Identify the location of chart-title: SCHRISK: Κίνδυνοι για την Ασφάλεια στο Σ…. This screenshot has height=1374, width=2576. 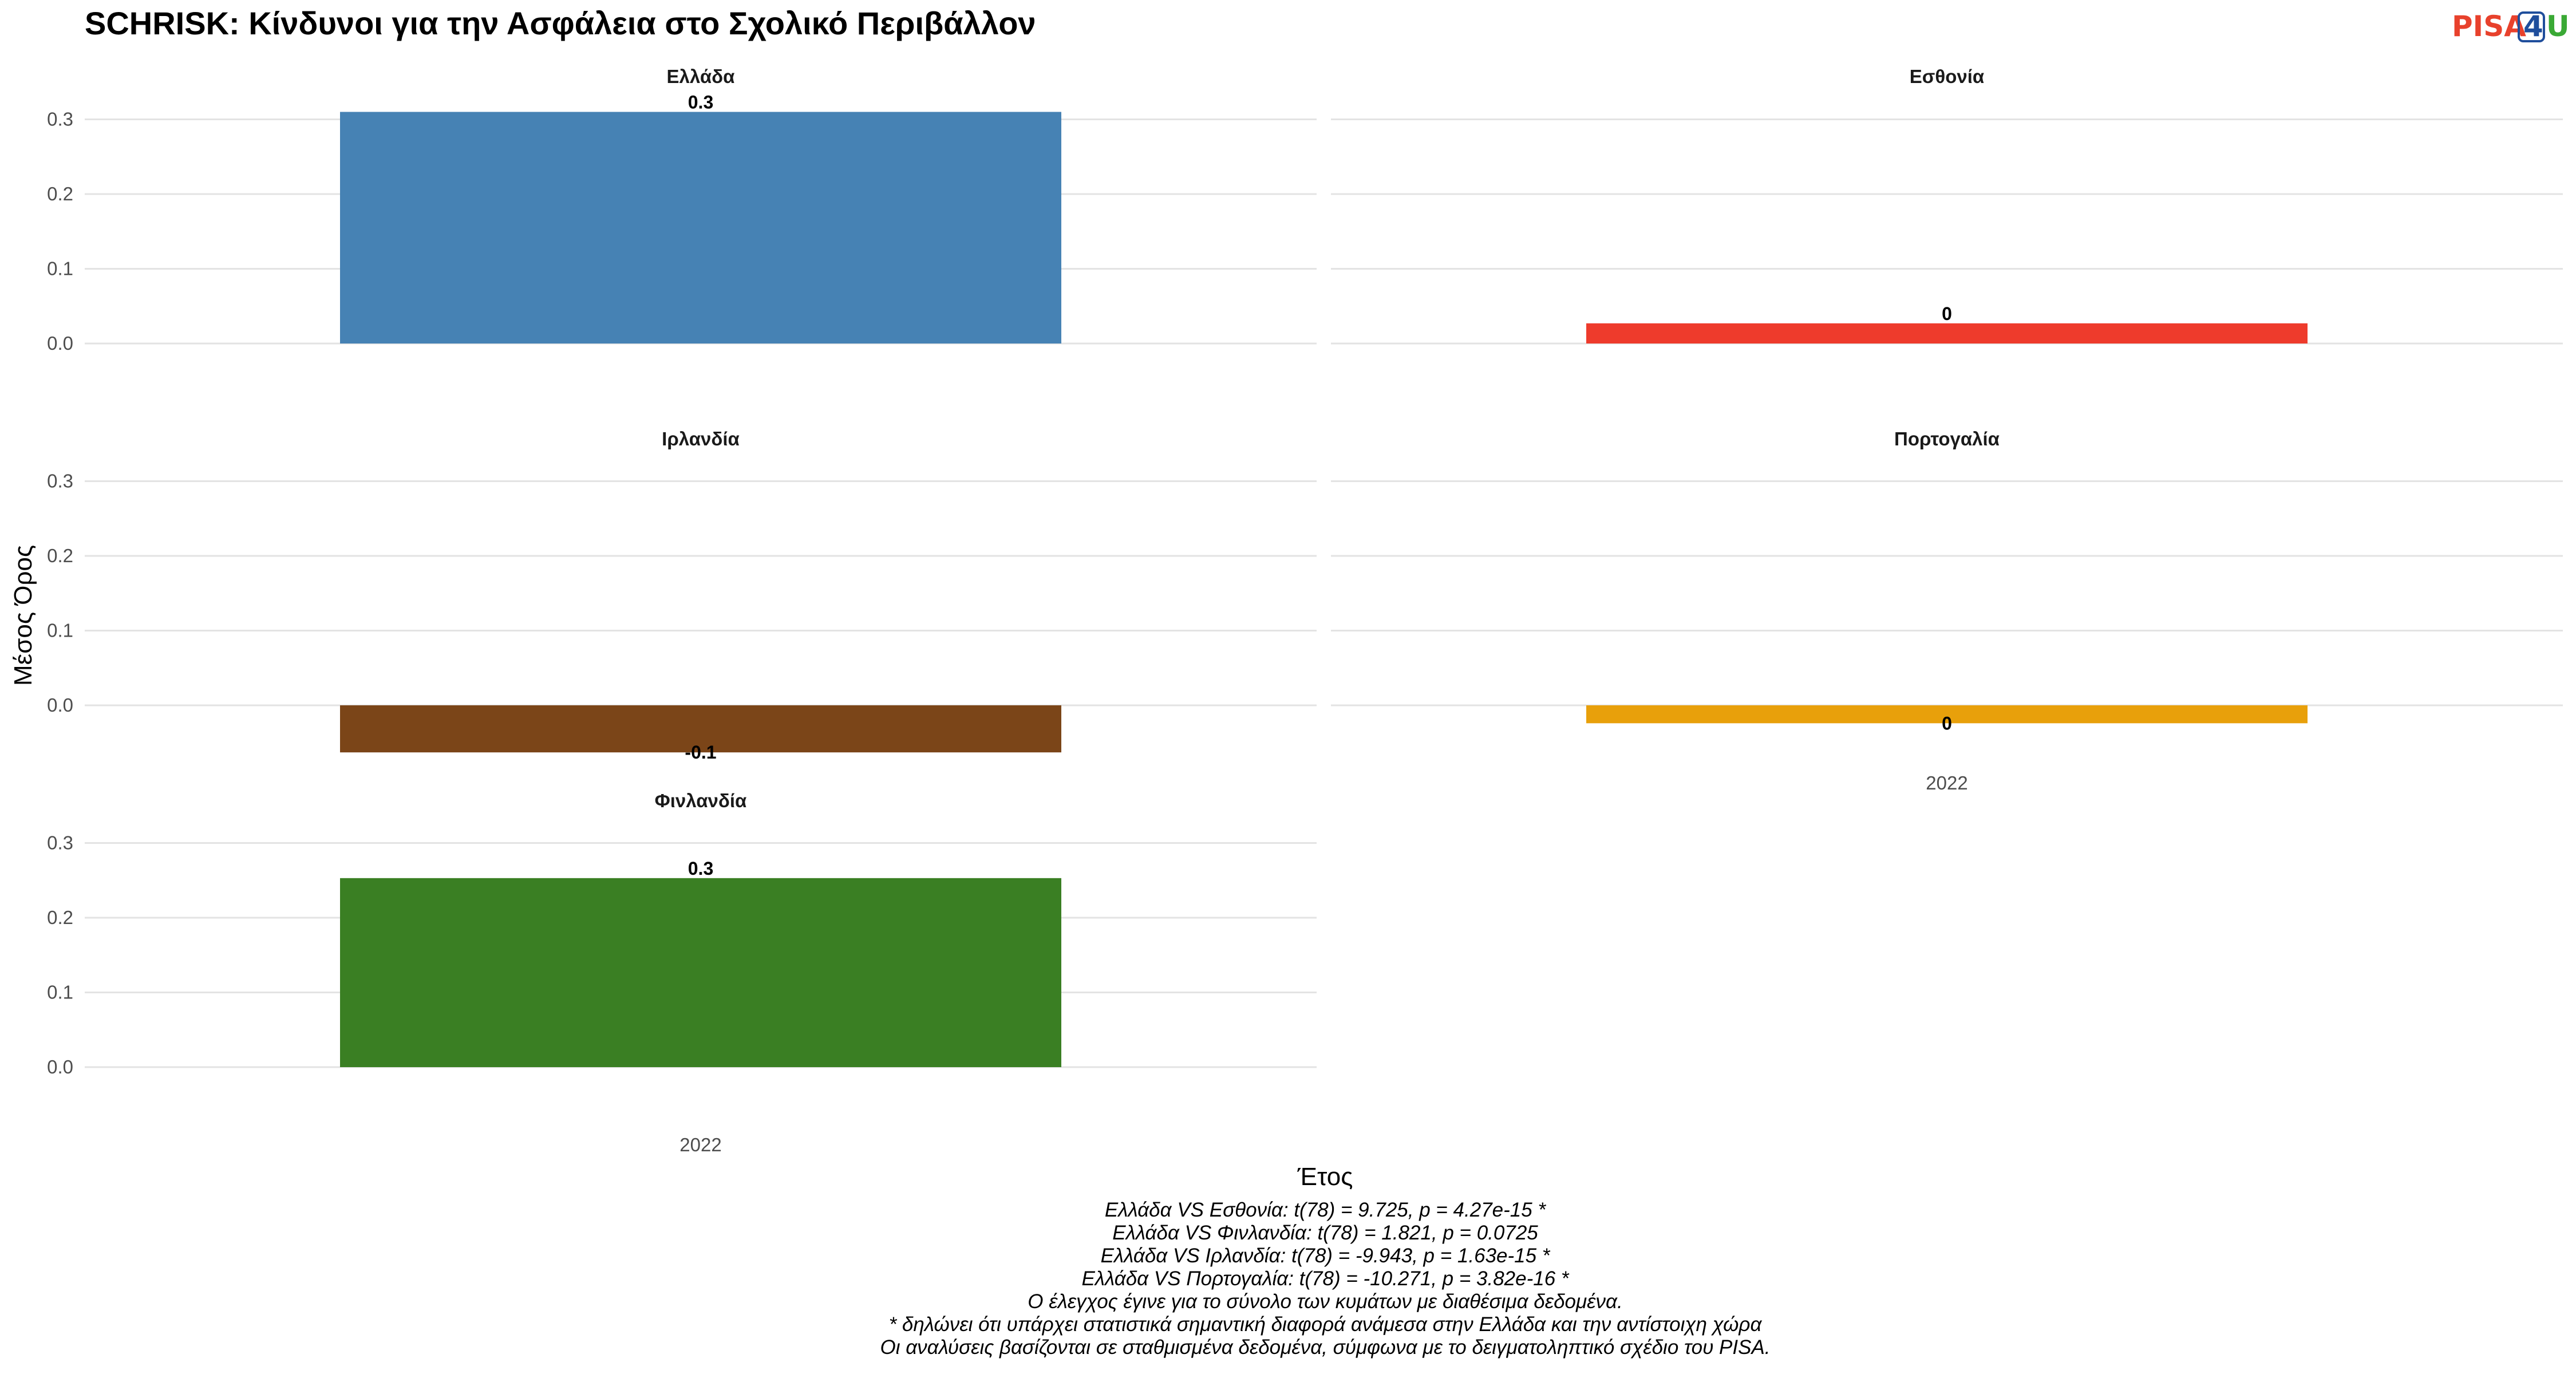
(560, 23).